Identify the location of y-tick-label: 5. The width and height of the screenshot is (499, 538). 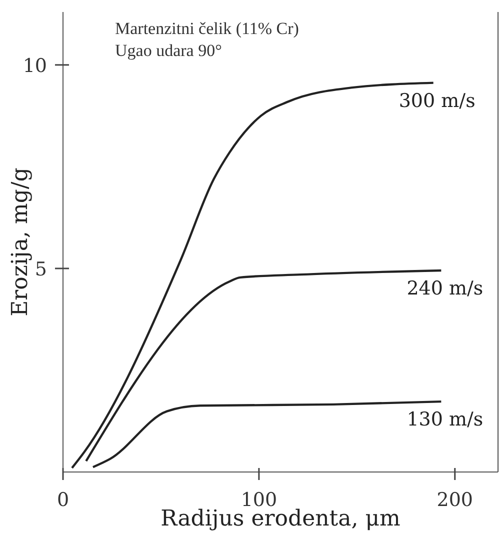
(40, 269).